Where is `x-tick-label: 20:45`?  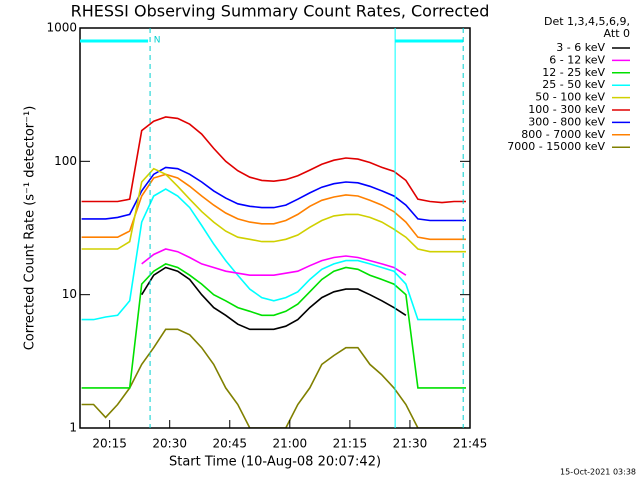
x-tick-label: 20:45 is located at coordinates (229, 444).